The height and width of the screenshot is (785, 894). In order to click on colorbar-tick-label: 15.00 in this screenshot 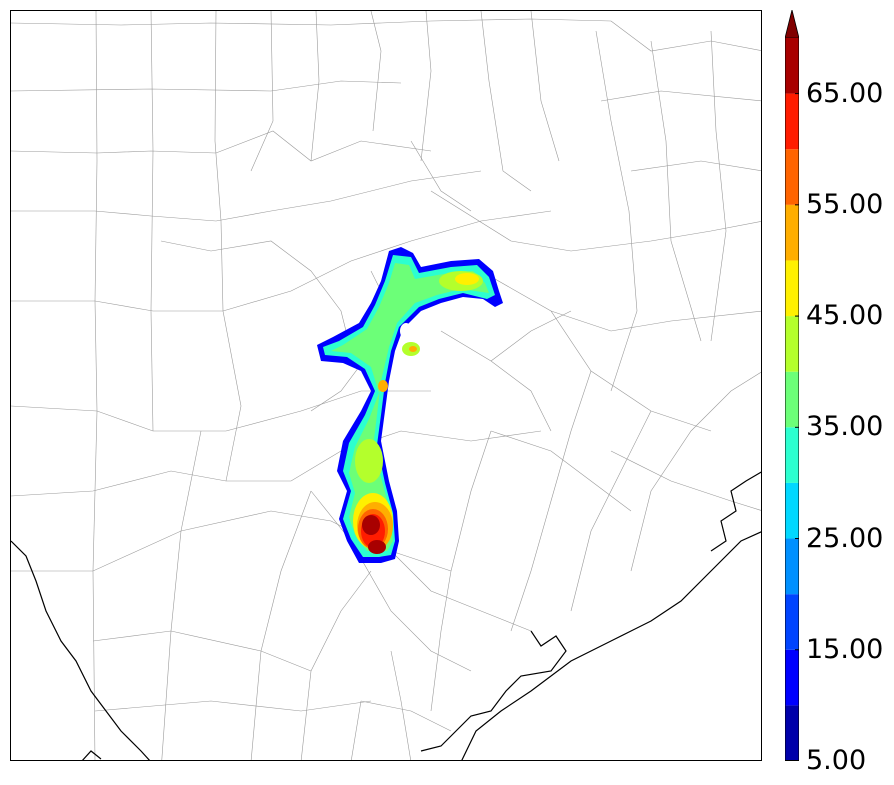, I will do `click(845, 649)`.